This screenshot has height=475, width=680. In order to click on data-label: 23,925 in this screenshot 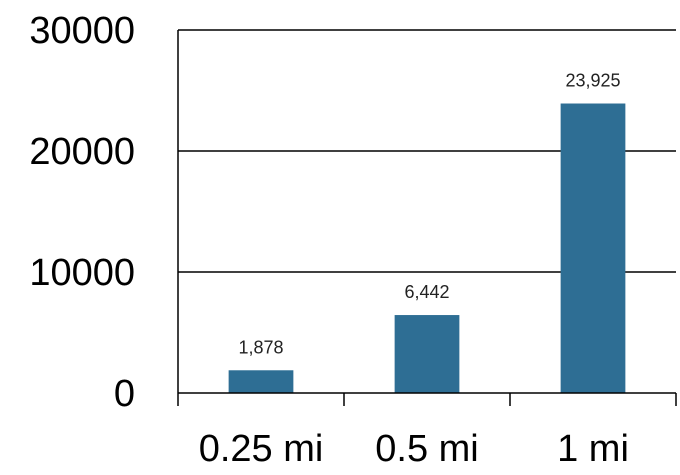, I will do `click(592, 81)`.